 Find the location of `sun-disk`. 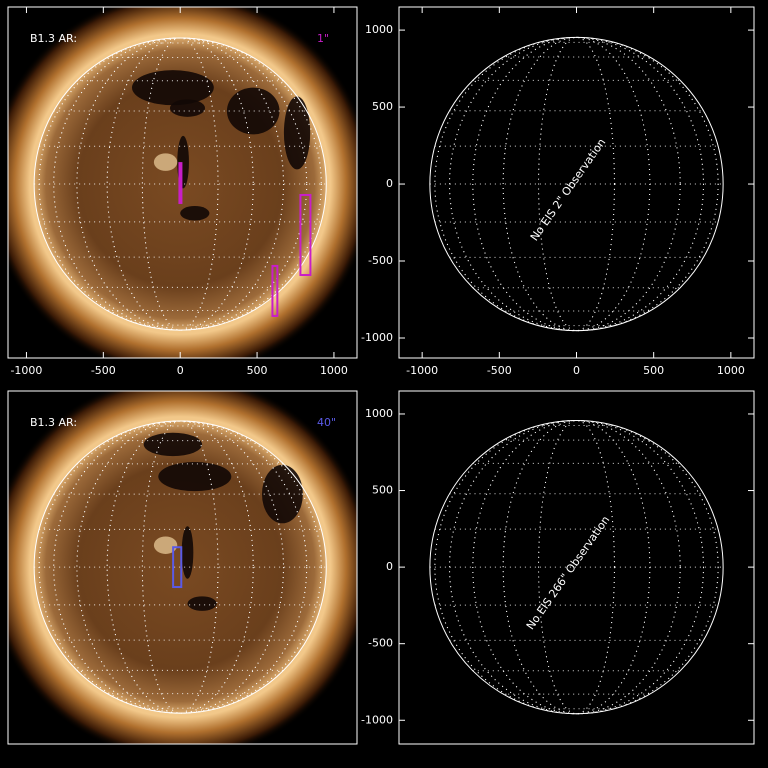

sun-disk is located at coordinates (180, 567).